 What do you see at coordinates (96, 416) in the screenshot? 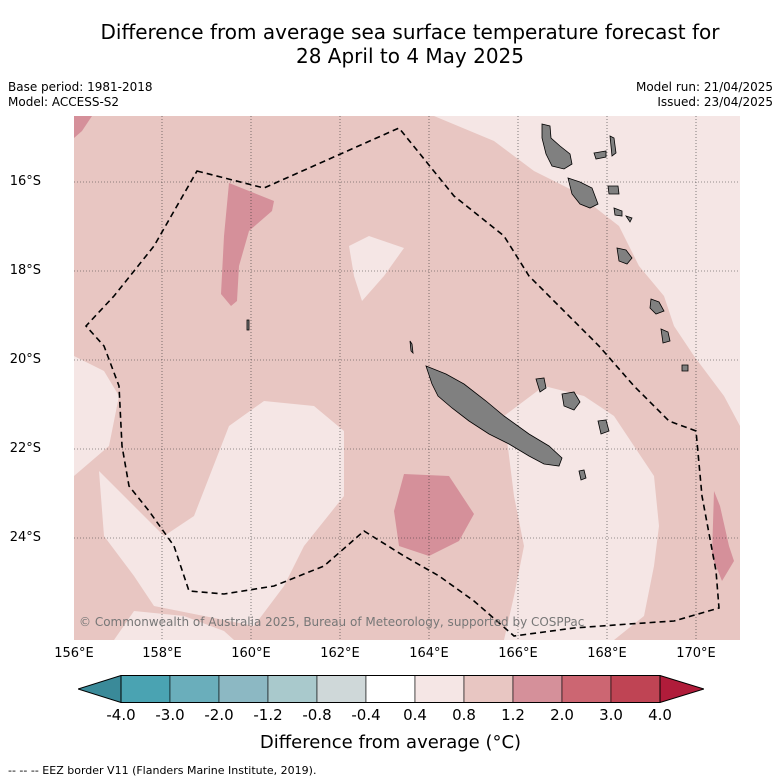
I see `light-region-west` at bounding box center [96, 416].